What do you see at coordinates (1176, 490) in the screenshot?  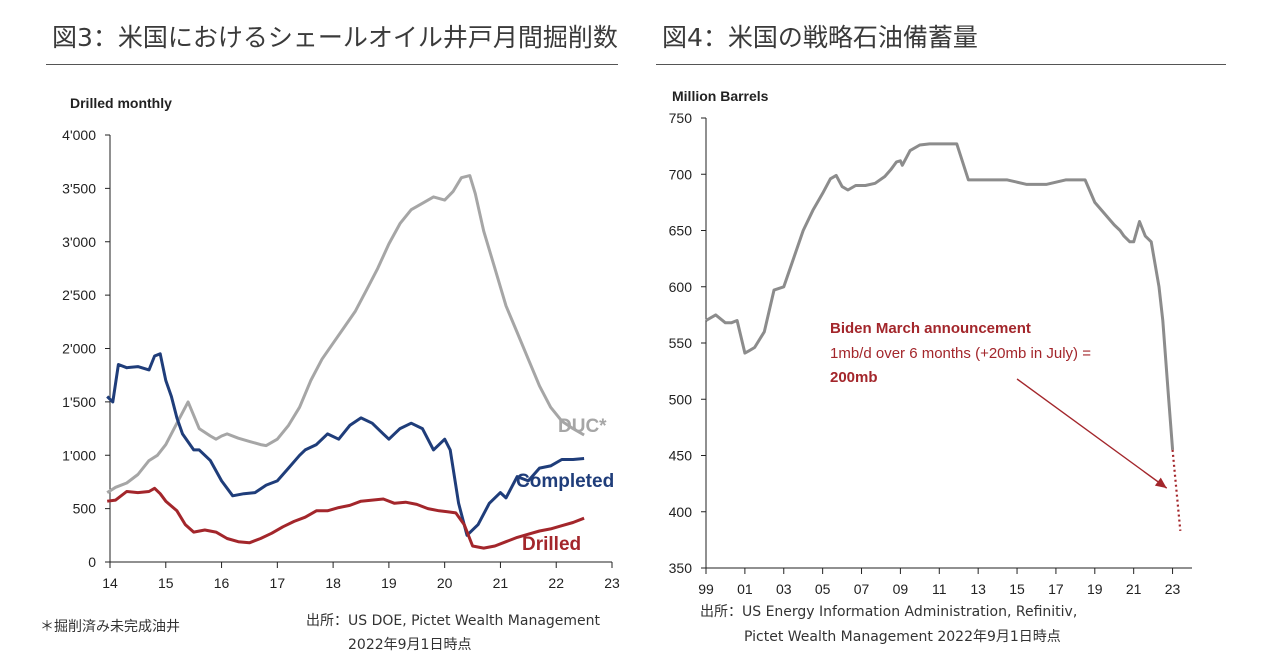 I see `fig4-projection-line` at bounding box center [1176, 490].